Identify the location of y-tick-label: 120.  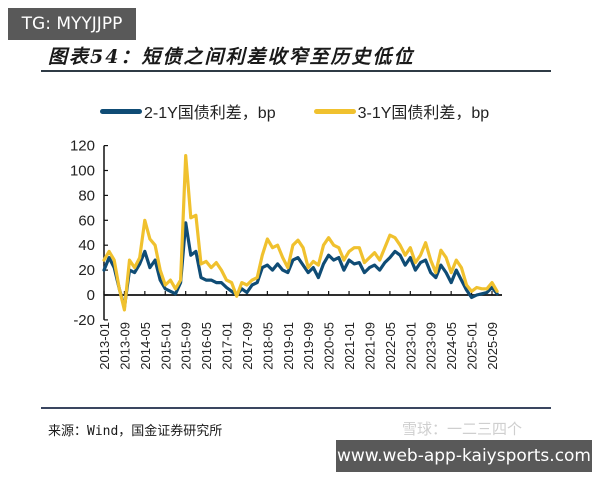
(82, 146).